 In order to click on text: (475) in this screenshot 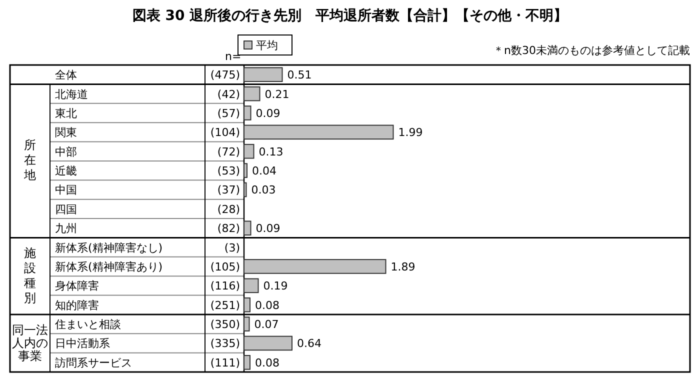, I will do `click(225, 75)`.